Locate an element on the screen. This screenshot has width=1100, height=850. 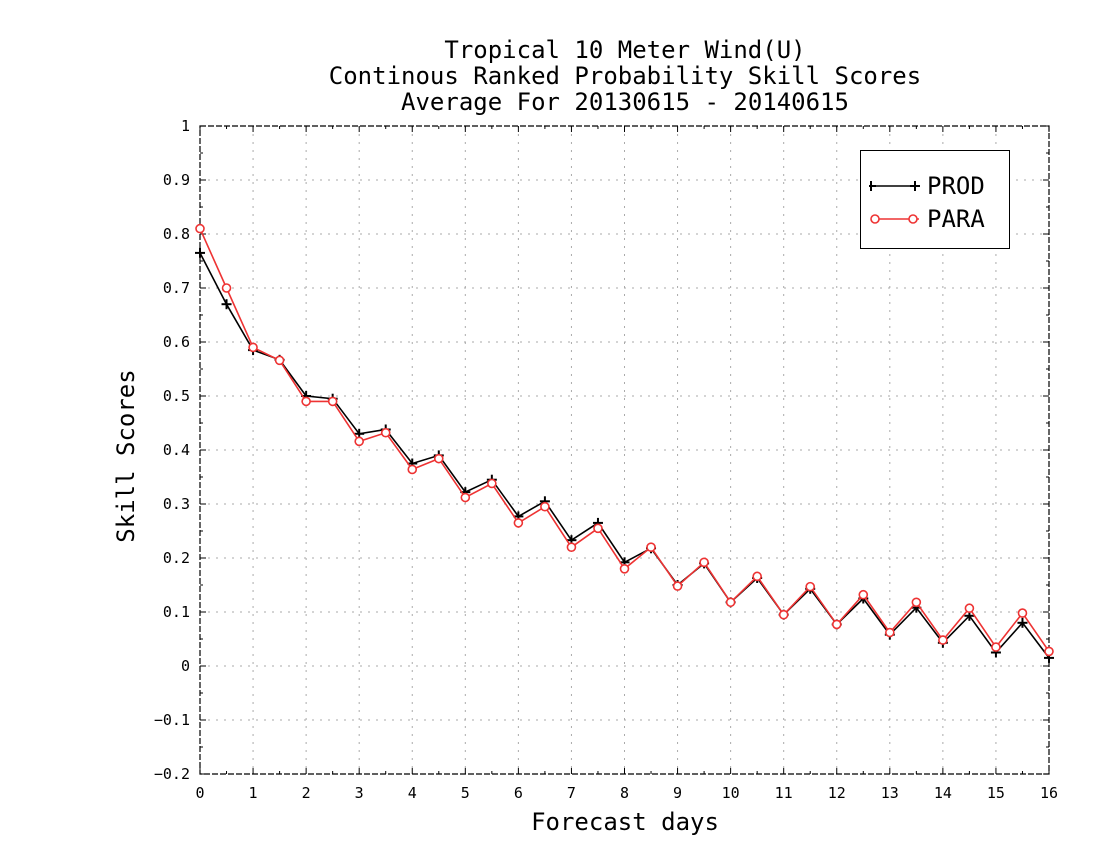
legend-swatch-para is located at coordinates (894, 219).